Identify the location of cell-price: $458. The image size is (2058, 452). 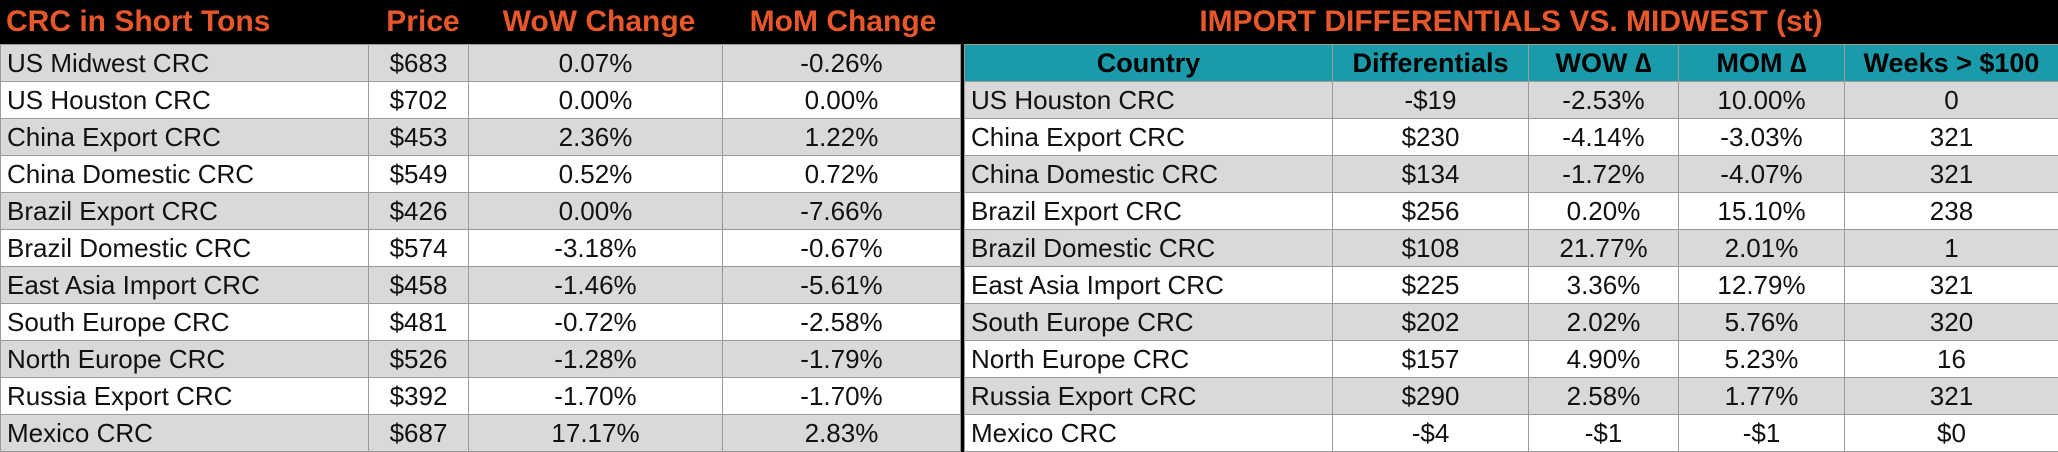
(419, 285).